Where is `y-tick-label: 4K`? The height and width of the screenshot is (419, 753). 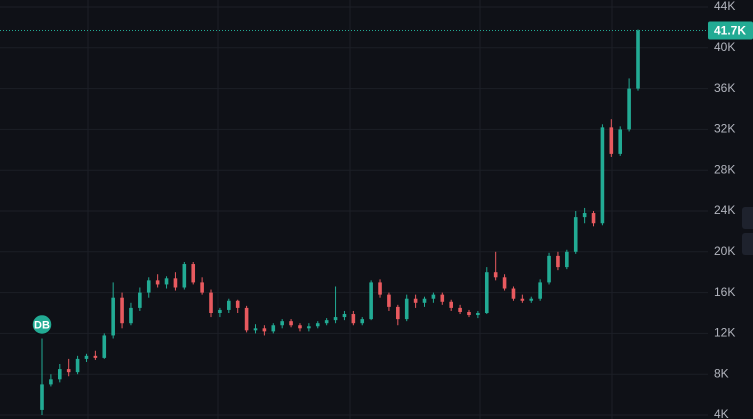
y-tick-label: 4K is located at coordinates (721, 413).